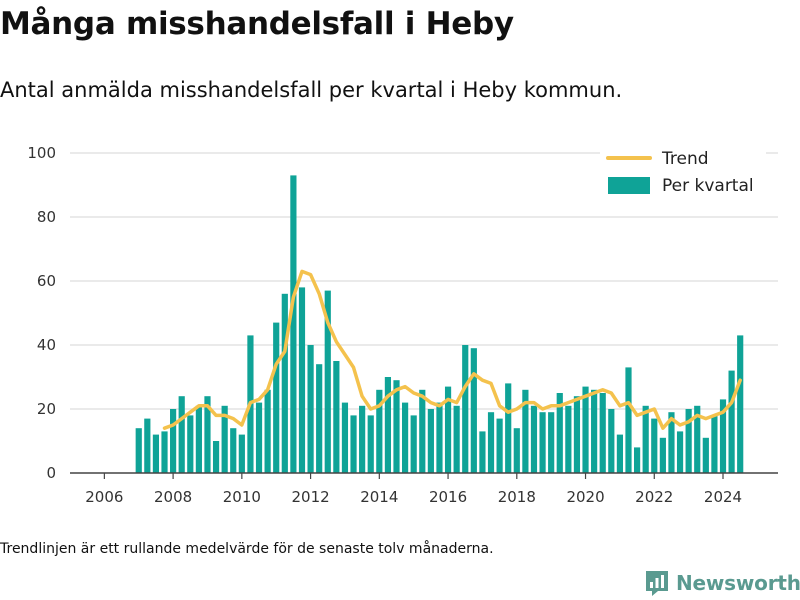 The image size is (800, 600). I want to click on legend-bar-label: Per kvartal, so click(708, 186).